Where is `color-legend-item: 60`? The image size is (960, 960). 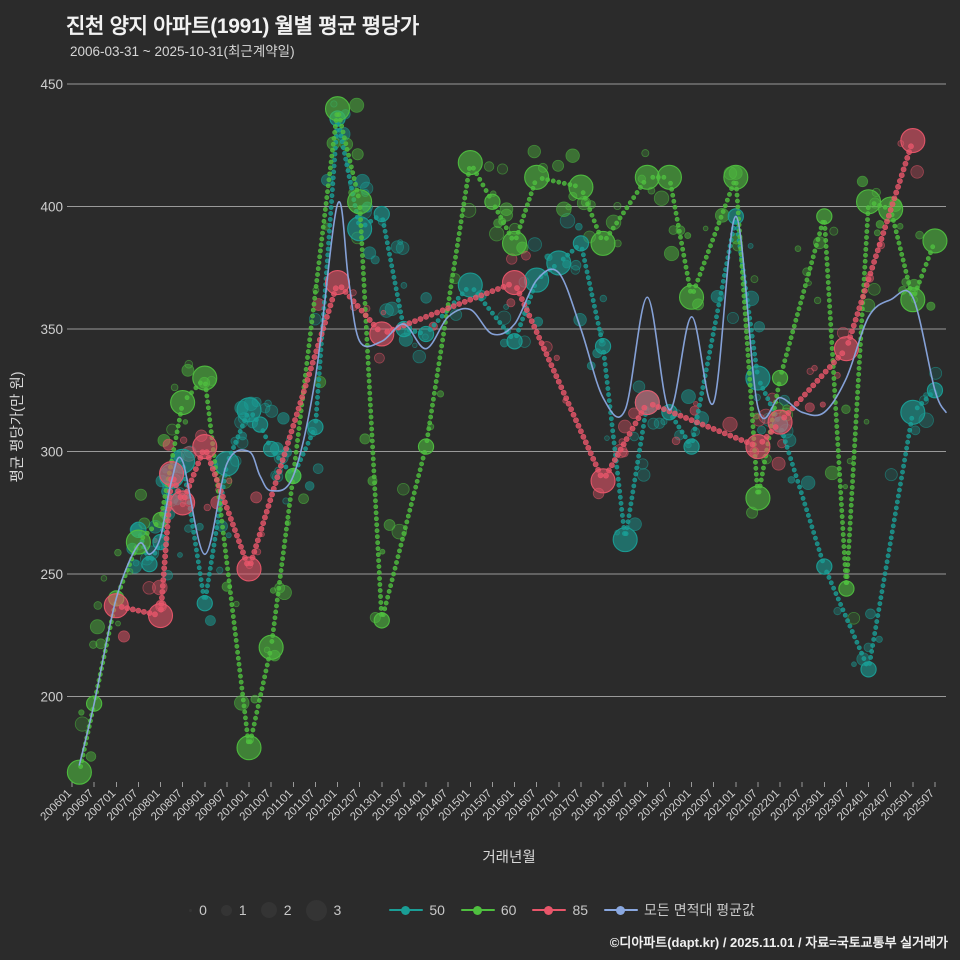
color-legend-item: 60 is located at coordinates (488, 910).